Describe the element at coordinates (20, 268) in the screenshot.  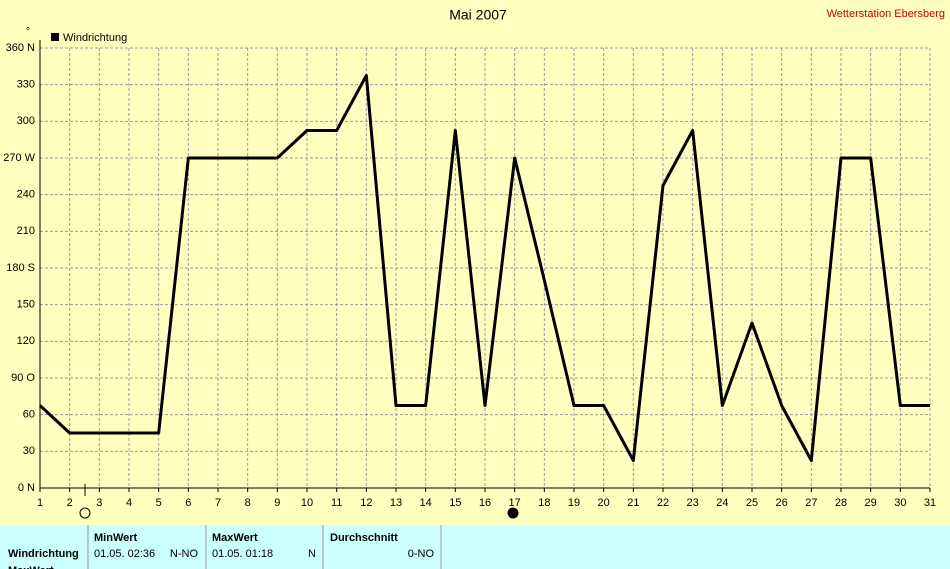
I see `y-tick-label: 180 S` at that location.